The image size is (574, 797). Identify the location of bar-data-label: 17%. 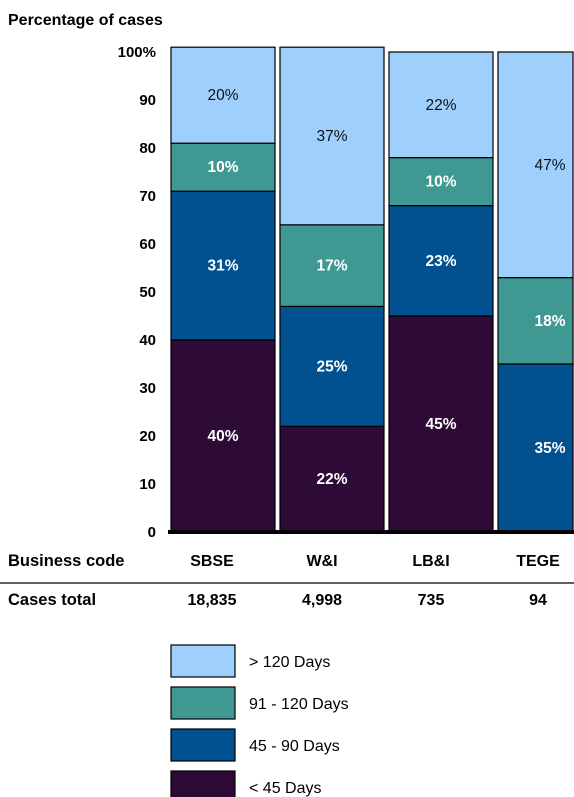
(331, 266).